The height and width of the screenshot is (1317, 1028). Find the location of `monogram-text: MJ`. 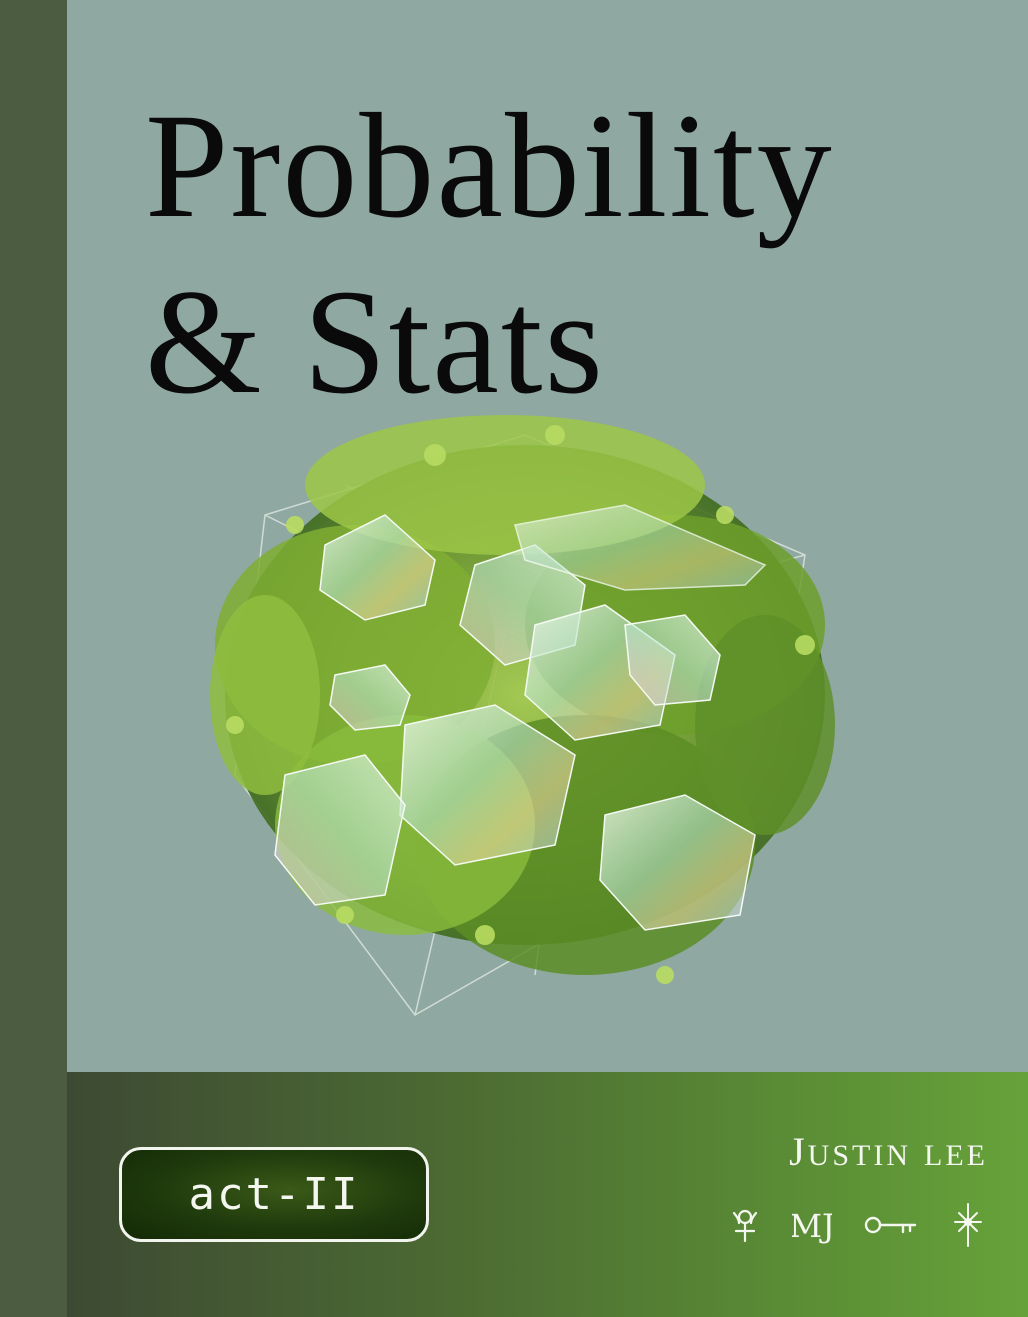

monogram-text: MJ is located at coordinates (812, 1226).